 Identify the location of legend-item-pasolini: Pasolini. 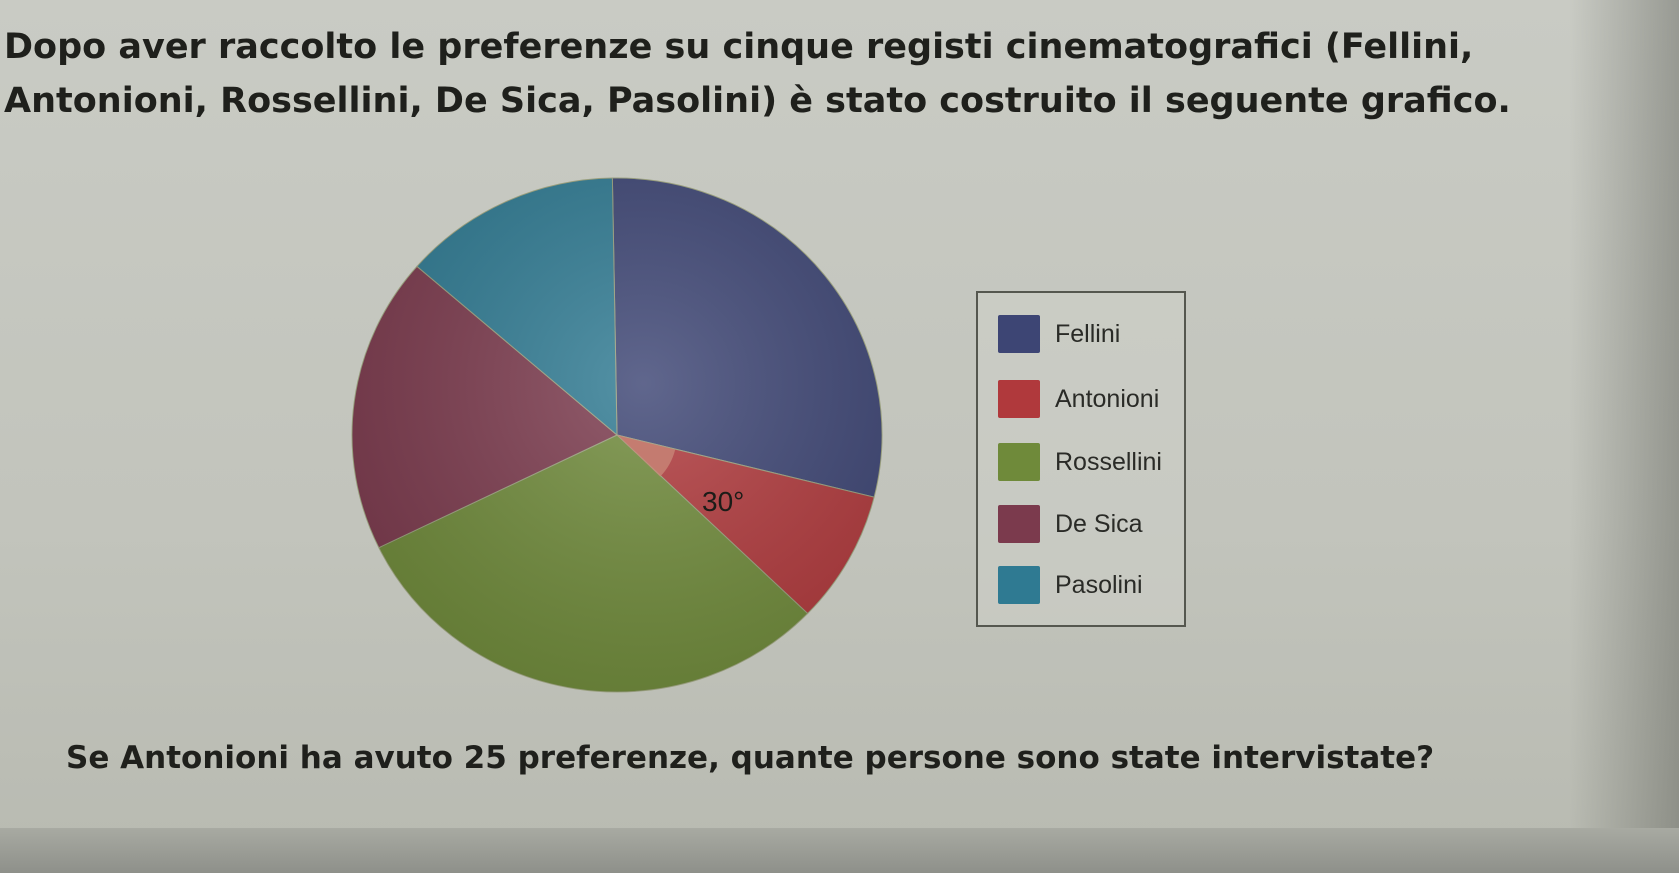
(1070, 585).